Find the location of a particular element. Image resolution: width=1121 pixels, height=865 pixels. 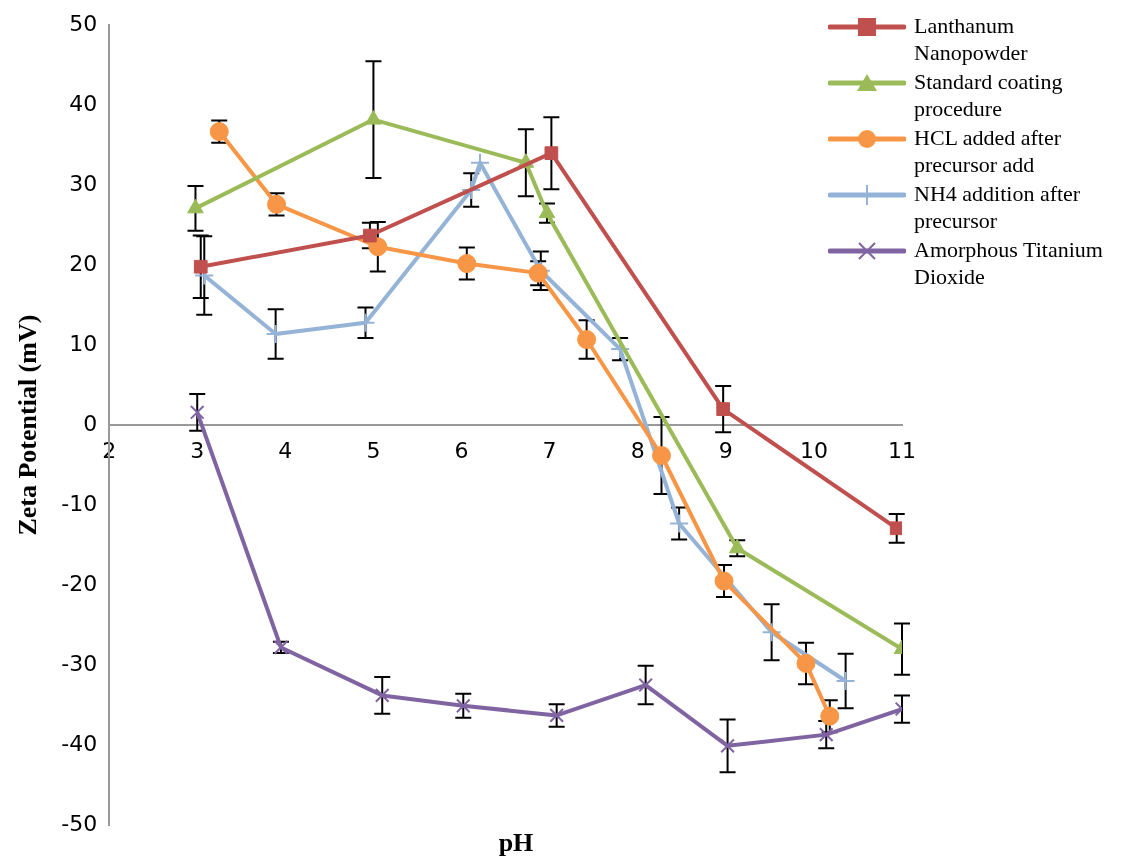

x-tick-label: 3 is located at coordinates (197, 451).